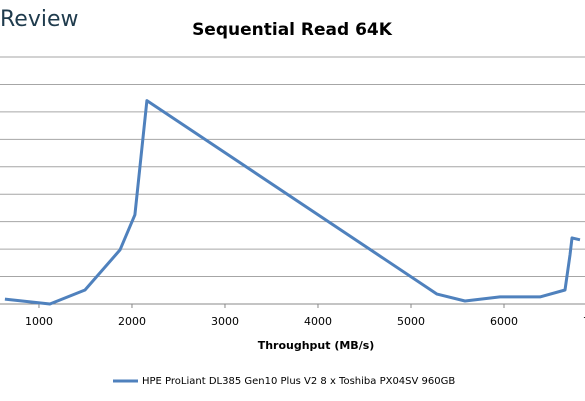  What do you see at coordinates (584, 321) in the screenshot?
I see `x-tick-label: 7000` at bounding box center [584, 321].